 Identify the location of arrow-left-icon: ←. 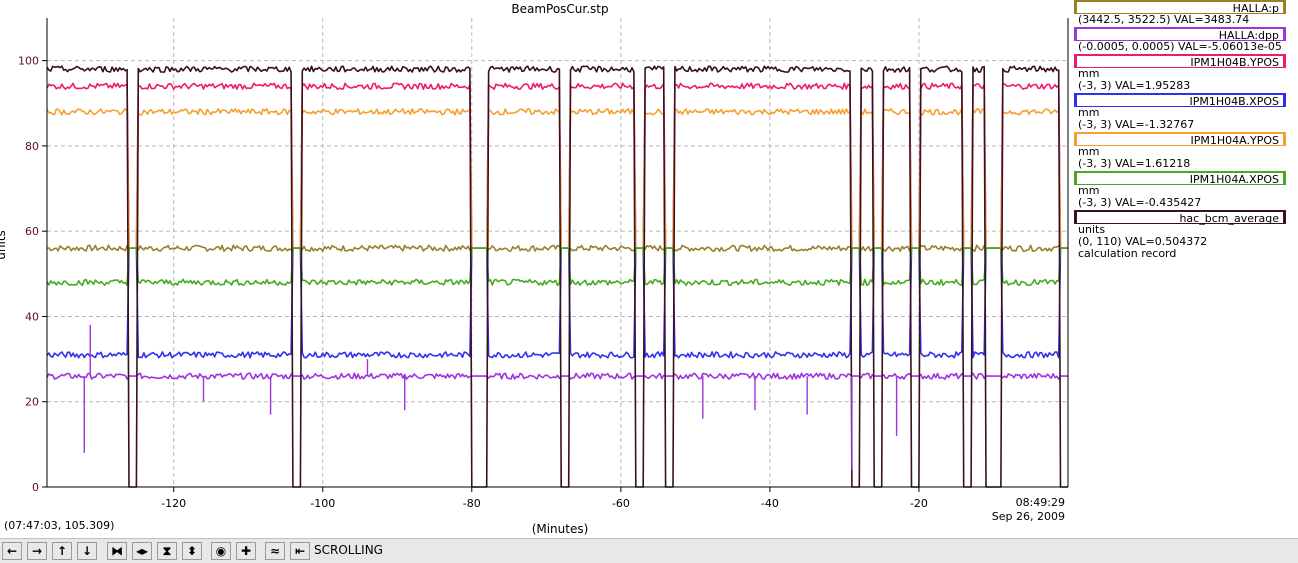
(12, 551).